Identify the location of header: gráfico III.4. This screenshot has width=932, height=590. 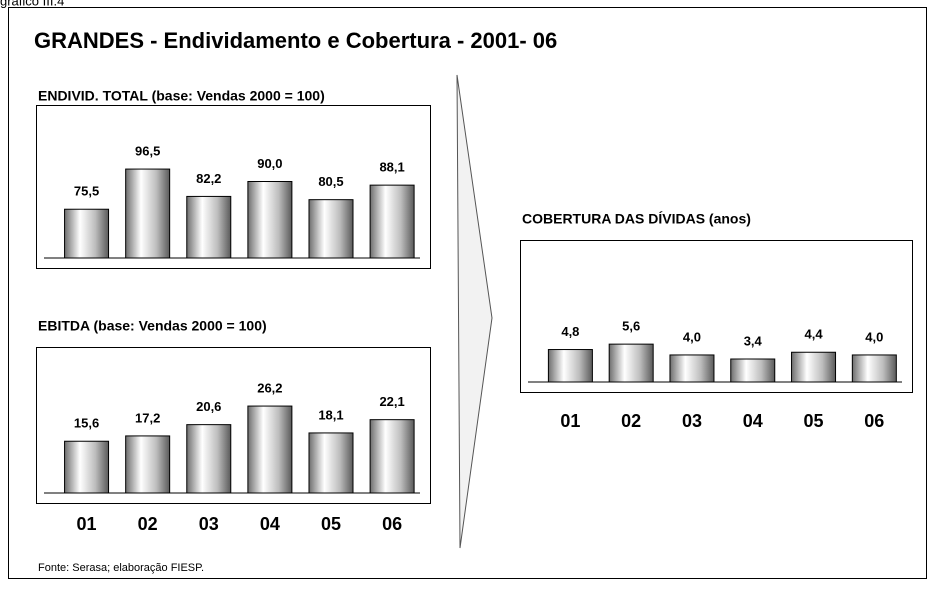
(32, 4).